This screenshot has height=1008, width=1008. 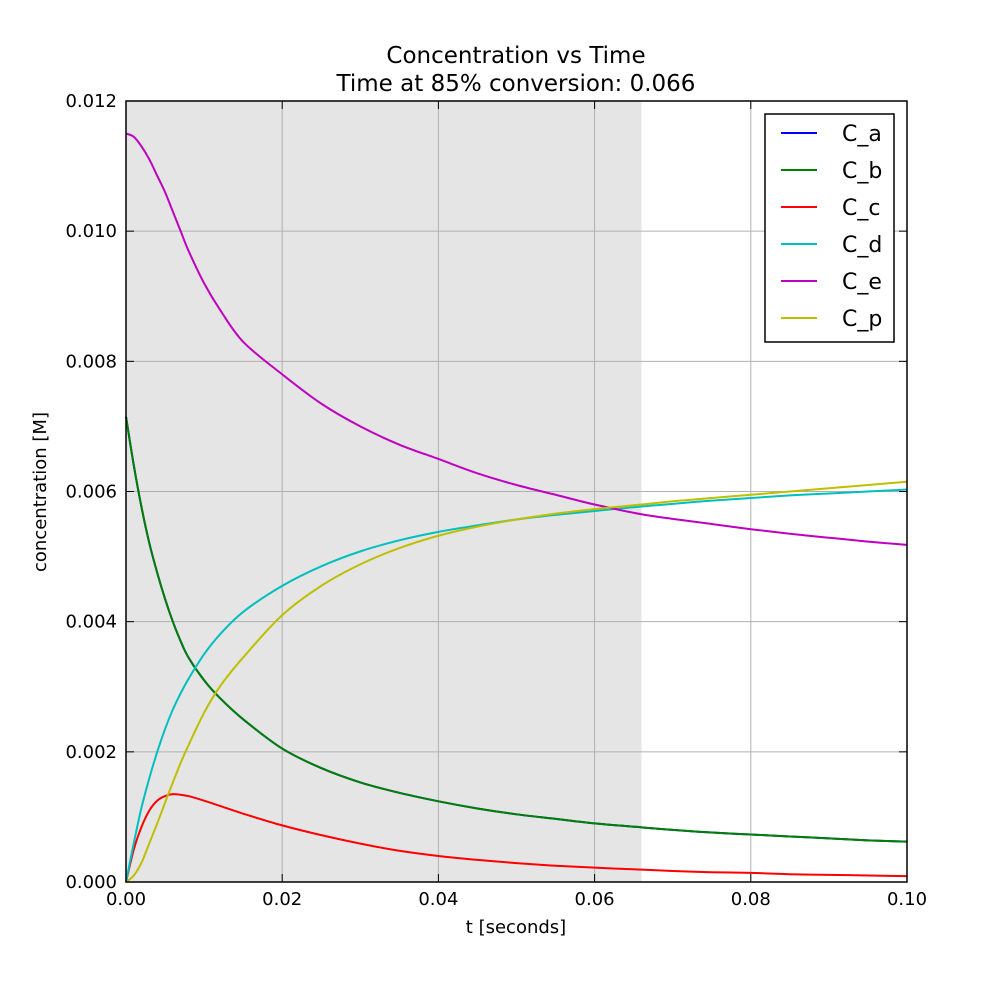 What do you see at coordinates (91, 882) in the screenshot?
I see `y-tick-label: 0.000` at bounding box center [91, 882].